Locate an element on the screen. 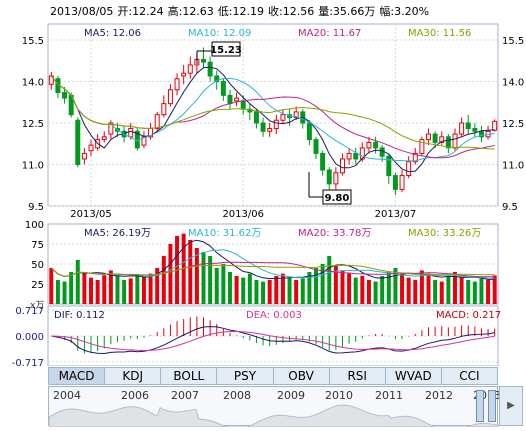 This screenshot has height=431, width=526. quote-high: 高:12.63 is located at coordinates (190, 11).